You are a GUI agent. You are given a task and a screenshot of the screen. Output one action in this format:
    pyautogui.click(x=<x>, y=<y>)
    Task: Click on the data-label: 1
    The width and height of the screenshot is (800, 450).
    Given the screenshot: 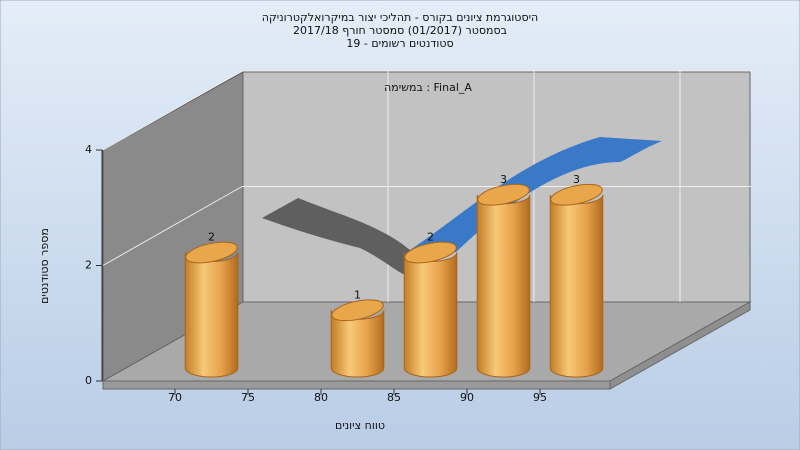 What is the action you would take?
    pyautogui.click(x=357, y=294)
    